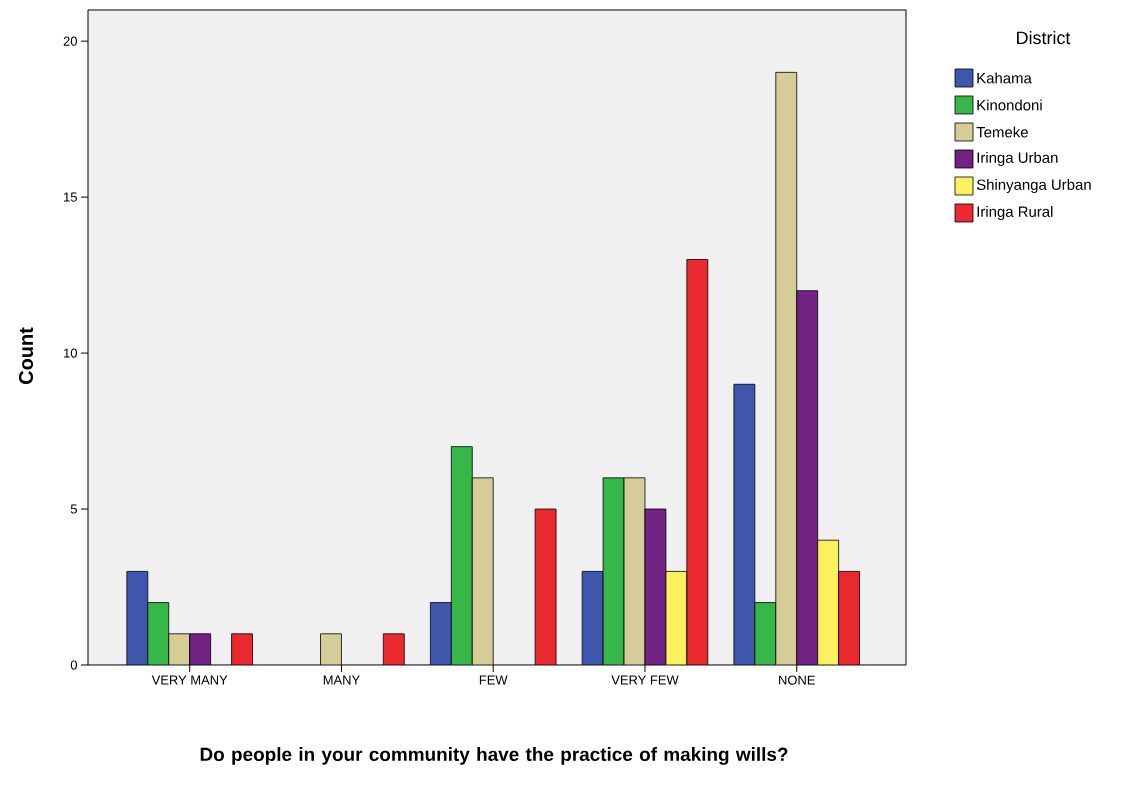  I want to click on y-tick-label: 5, so click(73, 509).